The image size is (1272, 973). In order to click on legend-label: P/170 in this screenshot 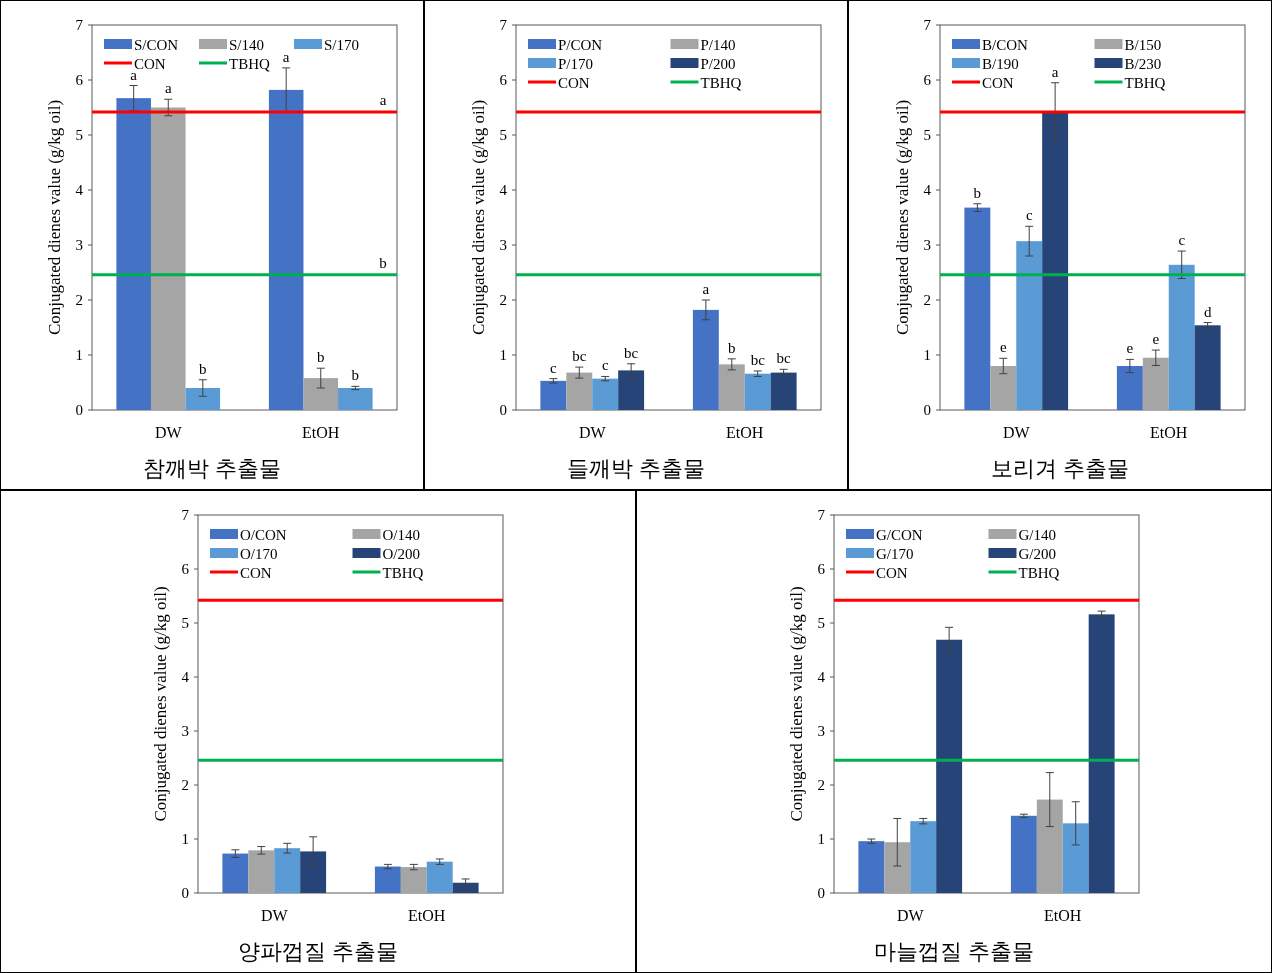, I will do `click(576, 64)`.